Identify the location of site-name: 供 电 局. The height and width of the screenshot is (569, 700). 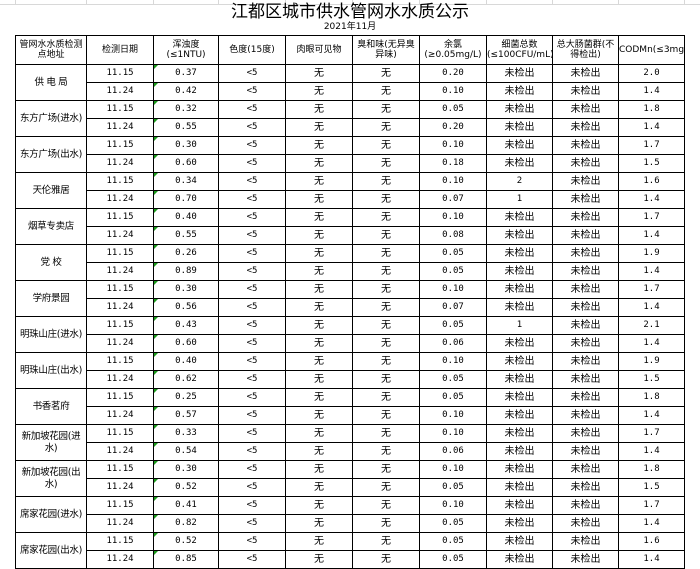
(51, 82).